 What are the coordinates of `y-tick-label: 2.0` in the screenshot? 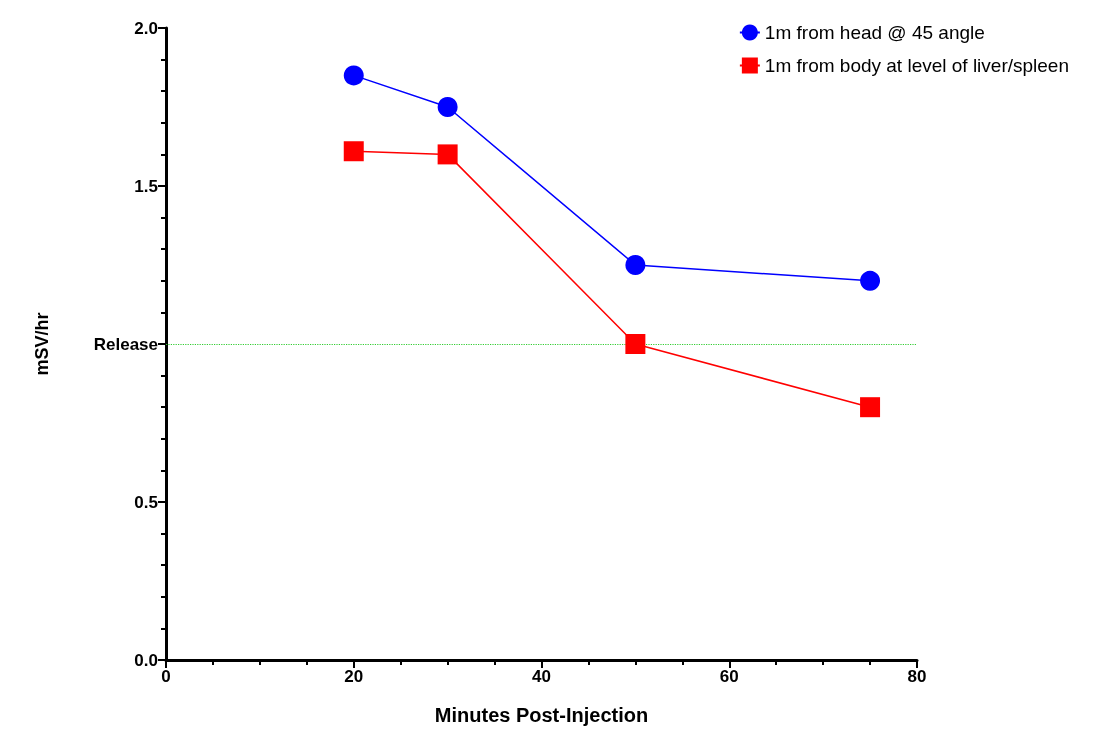 It's located at (146, 28).